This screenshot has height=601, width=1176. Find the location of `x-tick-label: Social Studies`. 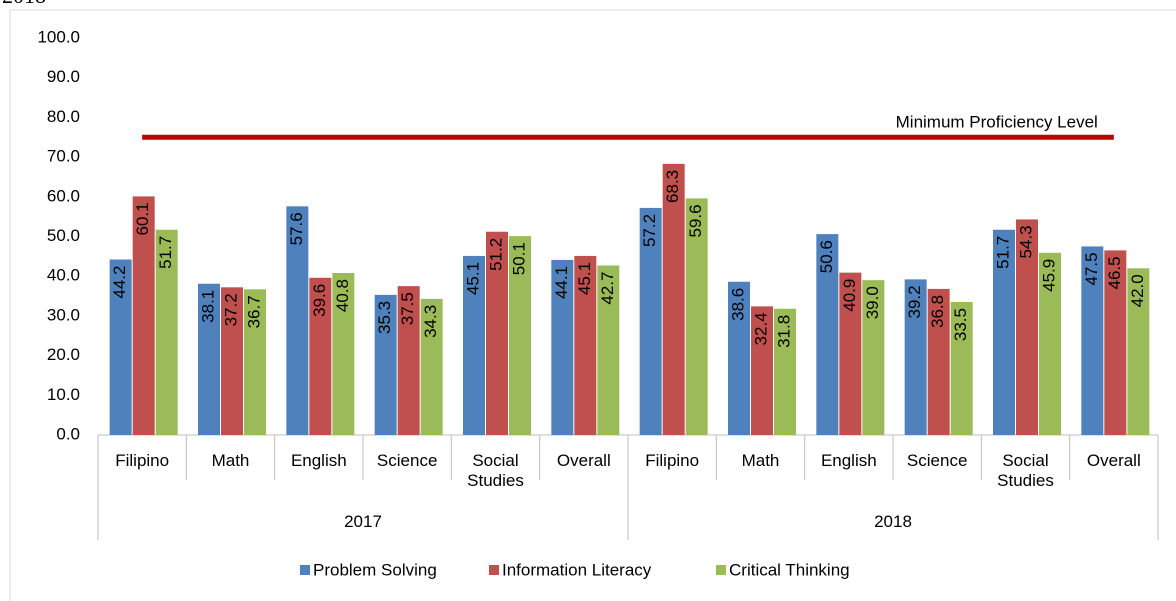

x-tick-label: Social Studies is located at coordinates (495, 470).